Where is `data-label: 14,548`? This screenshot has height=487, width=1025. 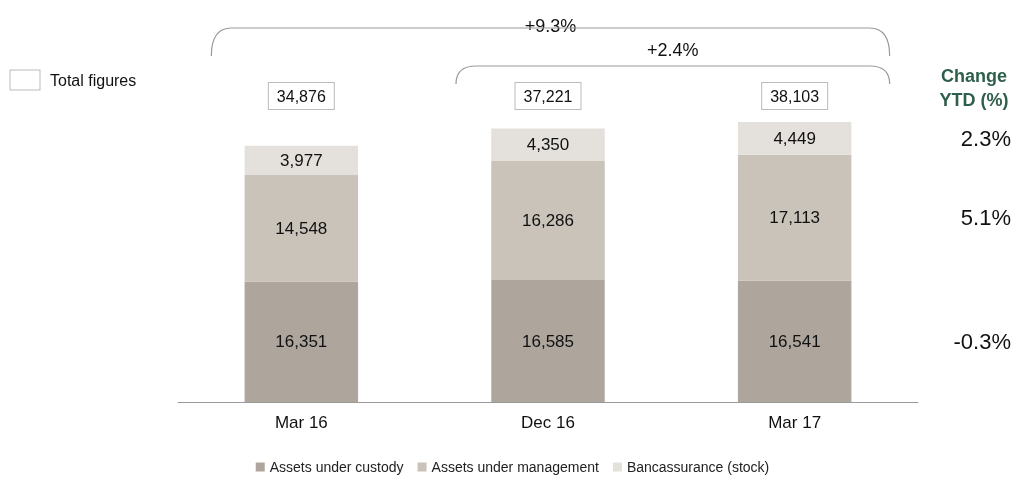
data-label: 14,548 is located at coordinates (301, 228).